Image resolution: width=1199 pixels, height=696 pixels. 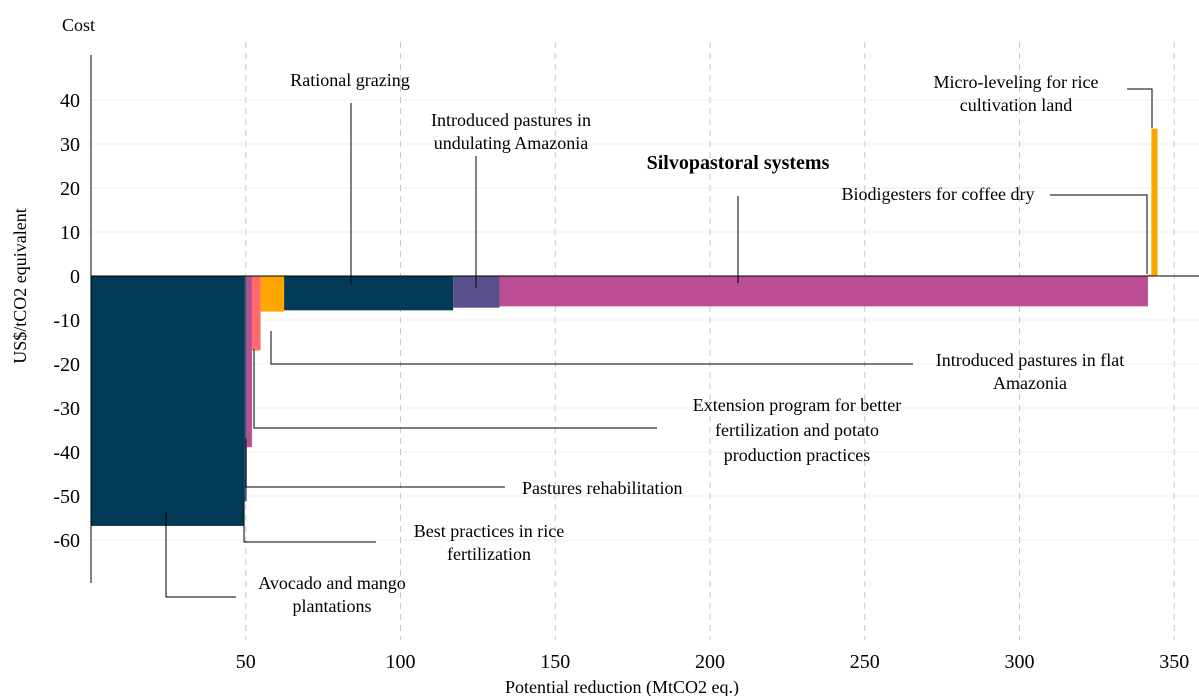 What do you see at coordinates (272, 294) in the screenshot?
I see `bar-introduced-pastures-in-flat-amazonia` at bounding box center [272, 294].